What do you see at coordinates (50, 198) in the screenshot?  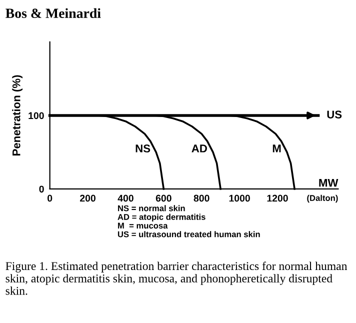 I see `x-tick-label: 0` at bounding box center [50, 198].